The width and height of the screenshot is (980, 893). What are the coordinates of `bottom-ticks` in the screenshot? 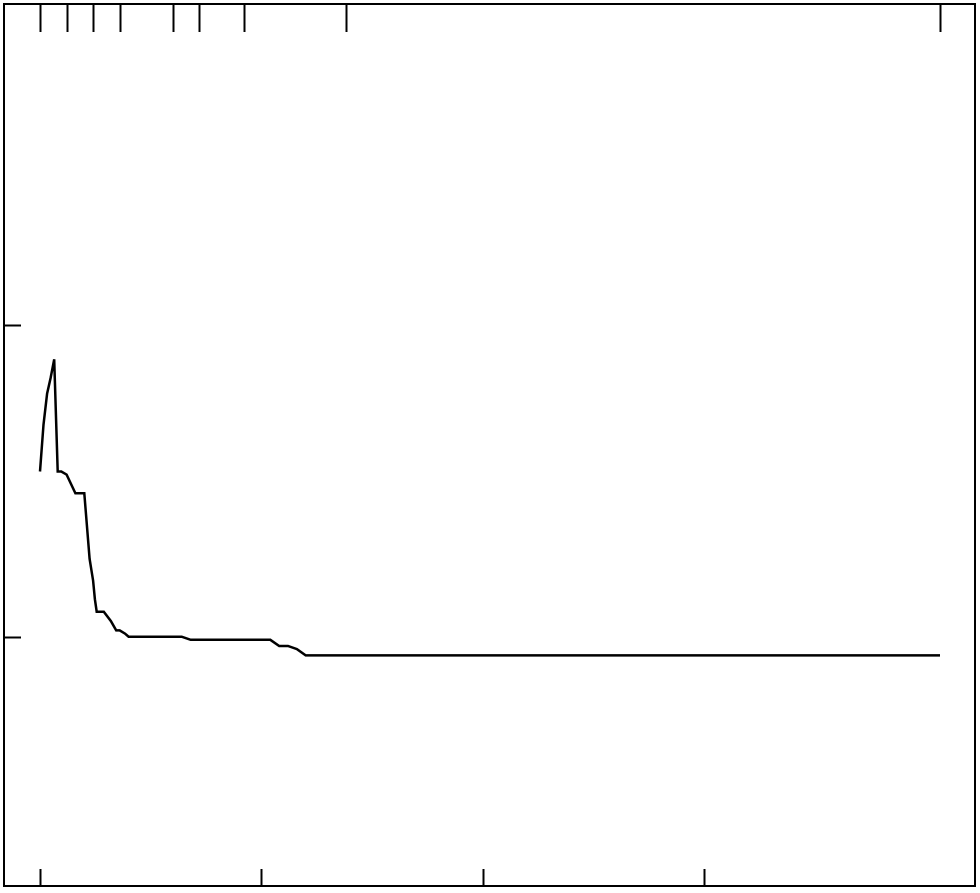 It's located at (372, 877).